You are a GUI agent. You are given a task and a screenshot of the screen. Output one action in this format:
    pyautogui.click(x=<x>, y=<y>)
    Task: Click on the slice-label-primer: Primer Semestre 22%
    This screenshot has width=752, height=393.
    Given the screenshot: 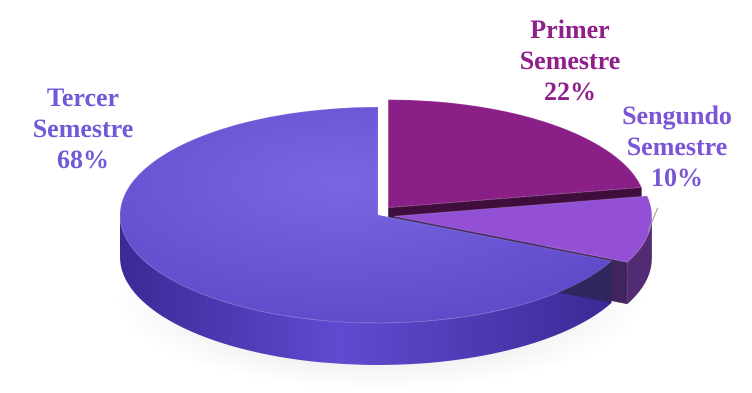 What is the action you would take?
    pyautogui.click(x=570, y=60)
    